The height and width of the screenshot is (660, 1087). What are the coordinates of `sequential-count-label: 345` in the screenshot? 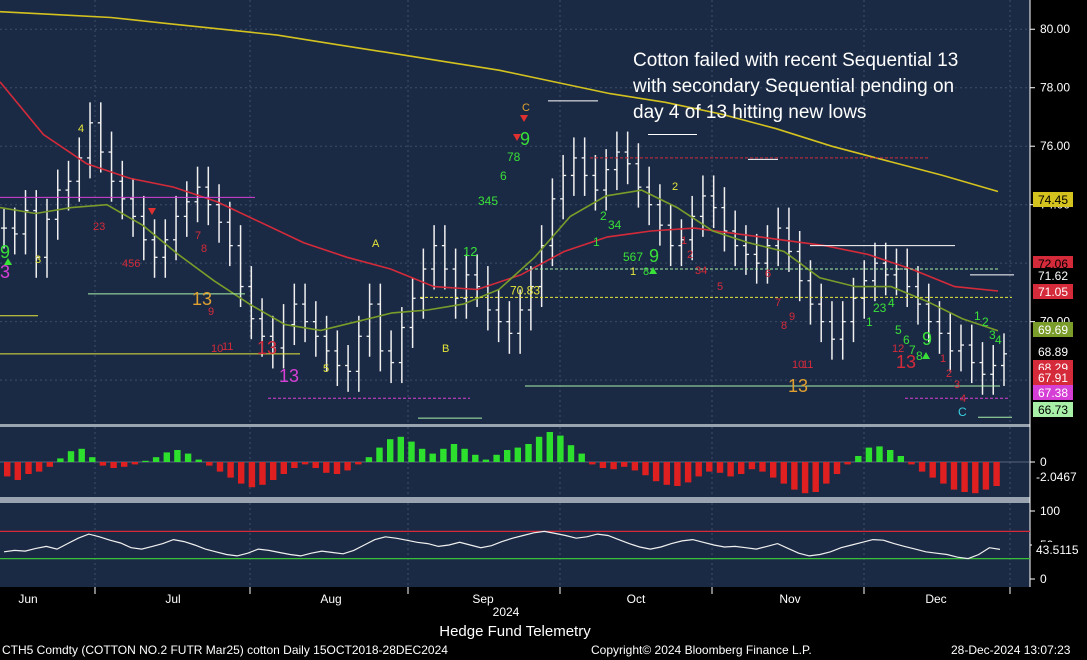 It's located at (488, 201).